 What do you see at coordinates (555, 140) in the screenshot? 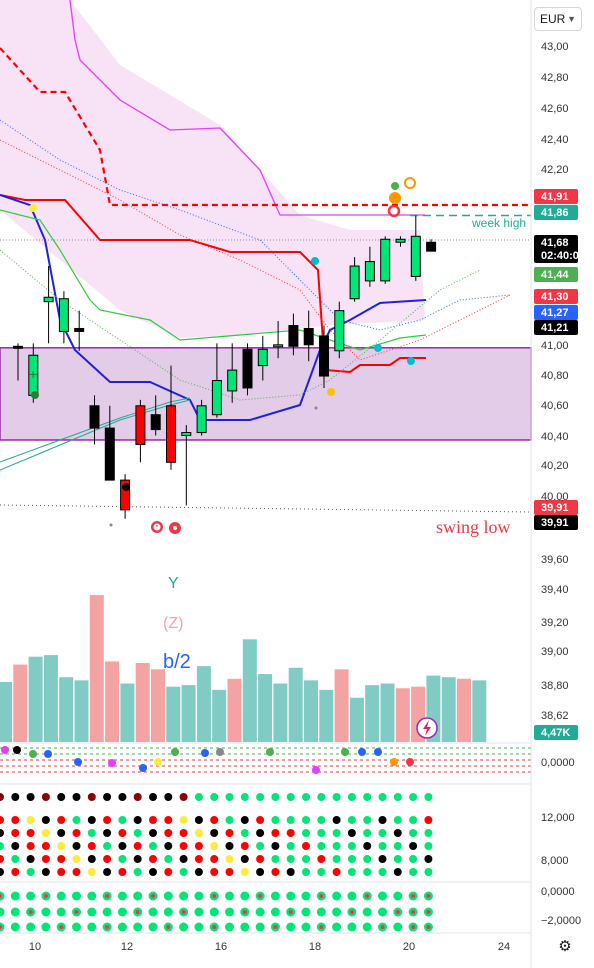
I see `price-tick-label: 42,40` at bounding box center [555, 140].